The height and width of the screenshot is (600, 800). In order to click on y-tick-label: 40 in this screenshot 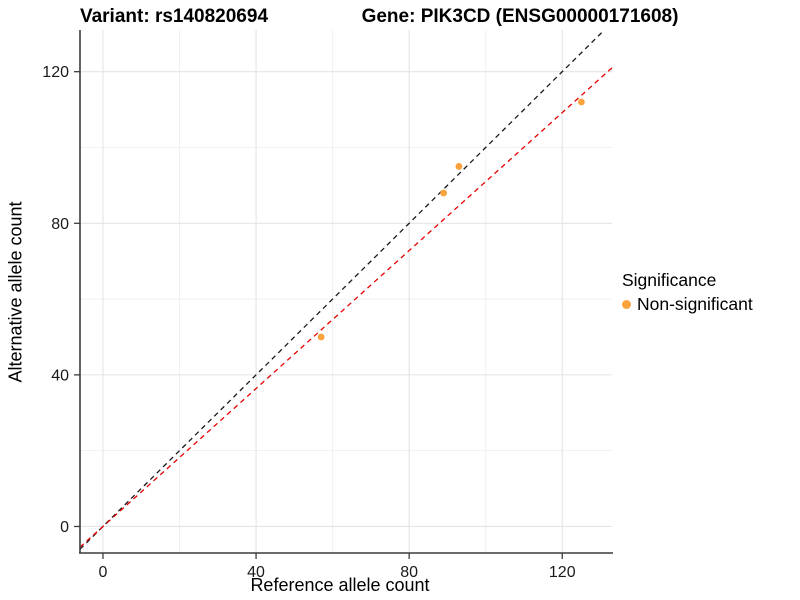, I will do `click(60, 375)`.